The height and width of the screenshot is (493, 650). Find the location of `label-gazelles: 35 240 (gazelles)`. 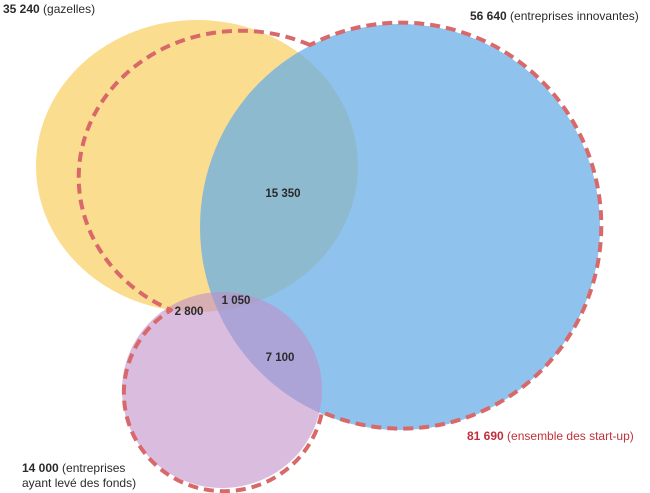

label-gazelles: 35 240 (gazelles) is located at coordinates (49, 9).